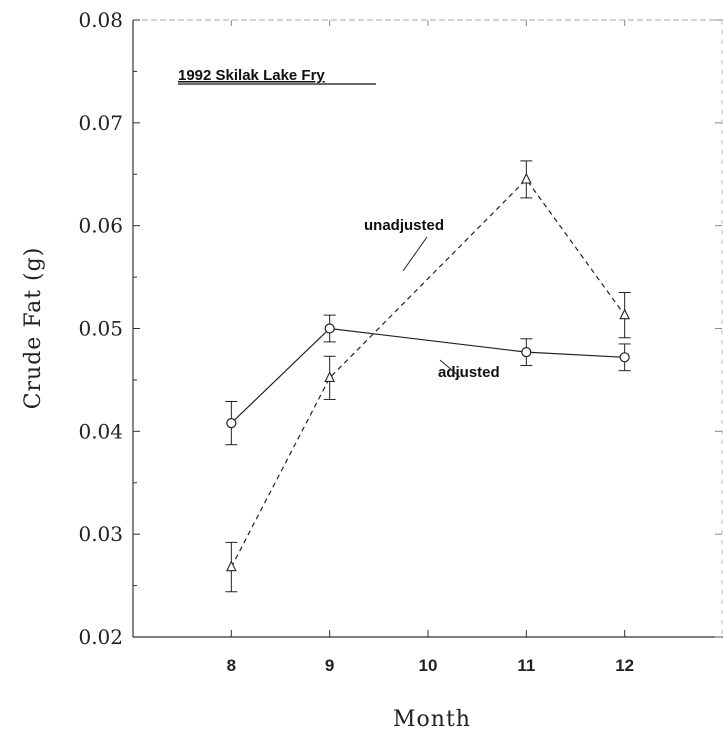  I want to click on y-tick-label: 0.05, so click(100, 329).